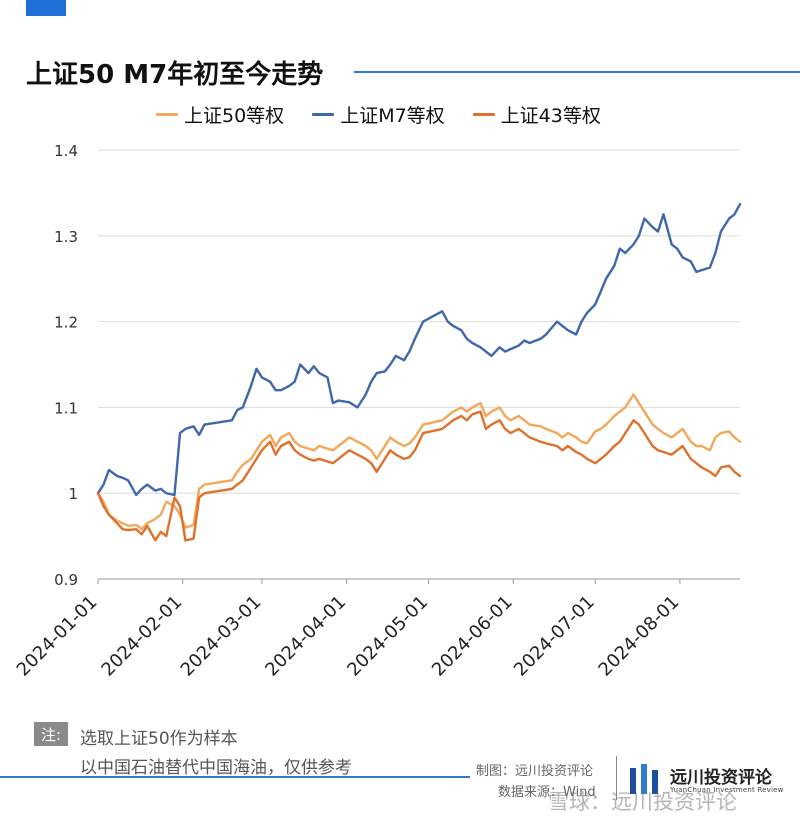 This screenshot has height=827, width=800. What do you see at coordinates (175, 75) in the screenshot?
I see `chart-title: 上证50 M7年初至今走势` at bounding box center [175, 75].